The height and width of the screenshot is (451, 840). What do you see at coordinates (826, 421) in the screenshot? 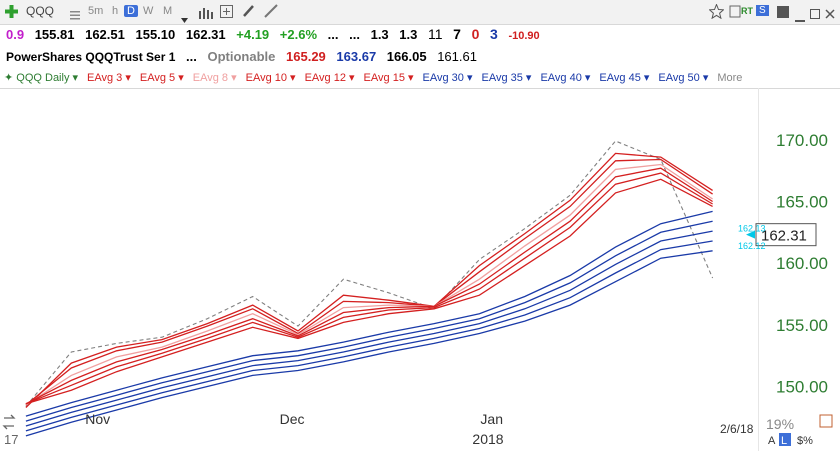
I see `crosshair-icon` at bounding box center [826, 421].